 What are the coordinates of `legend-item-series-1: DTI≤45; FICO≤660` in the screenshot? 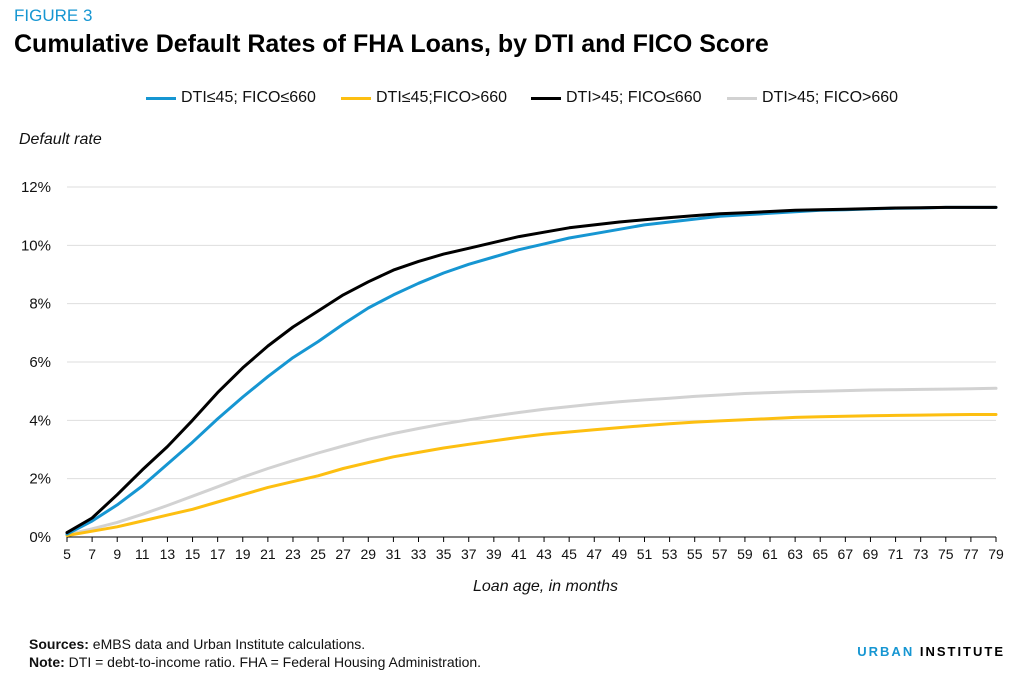 It's located at (231, 98).